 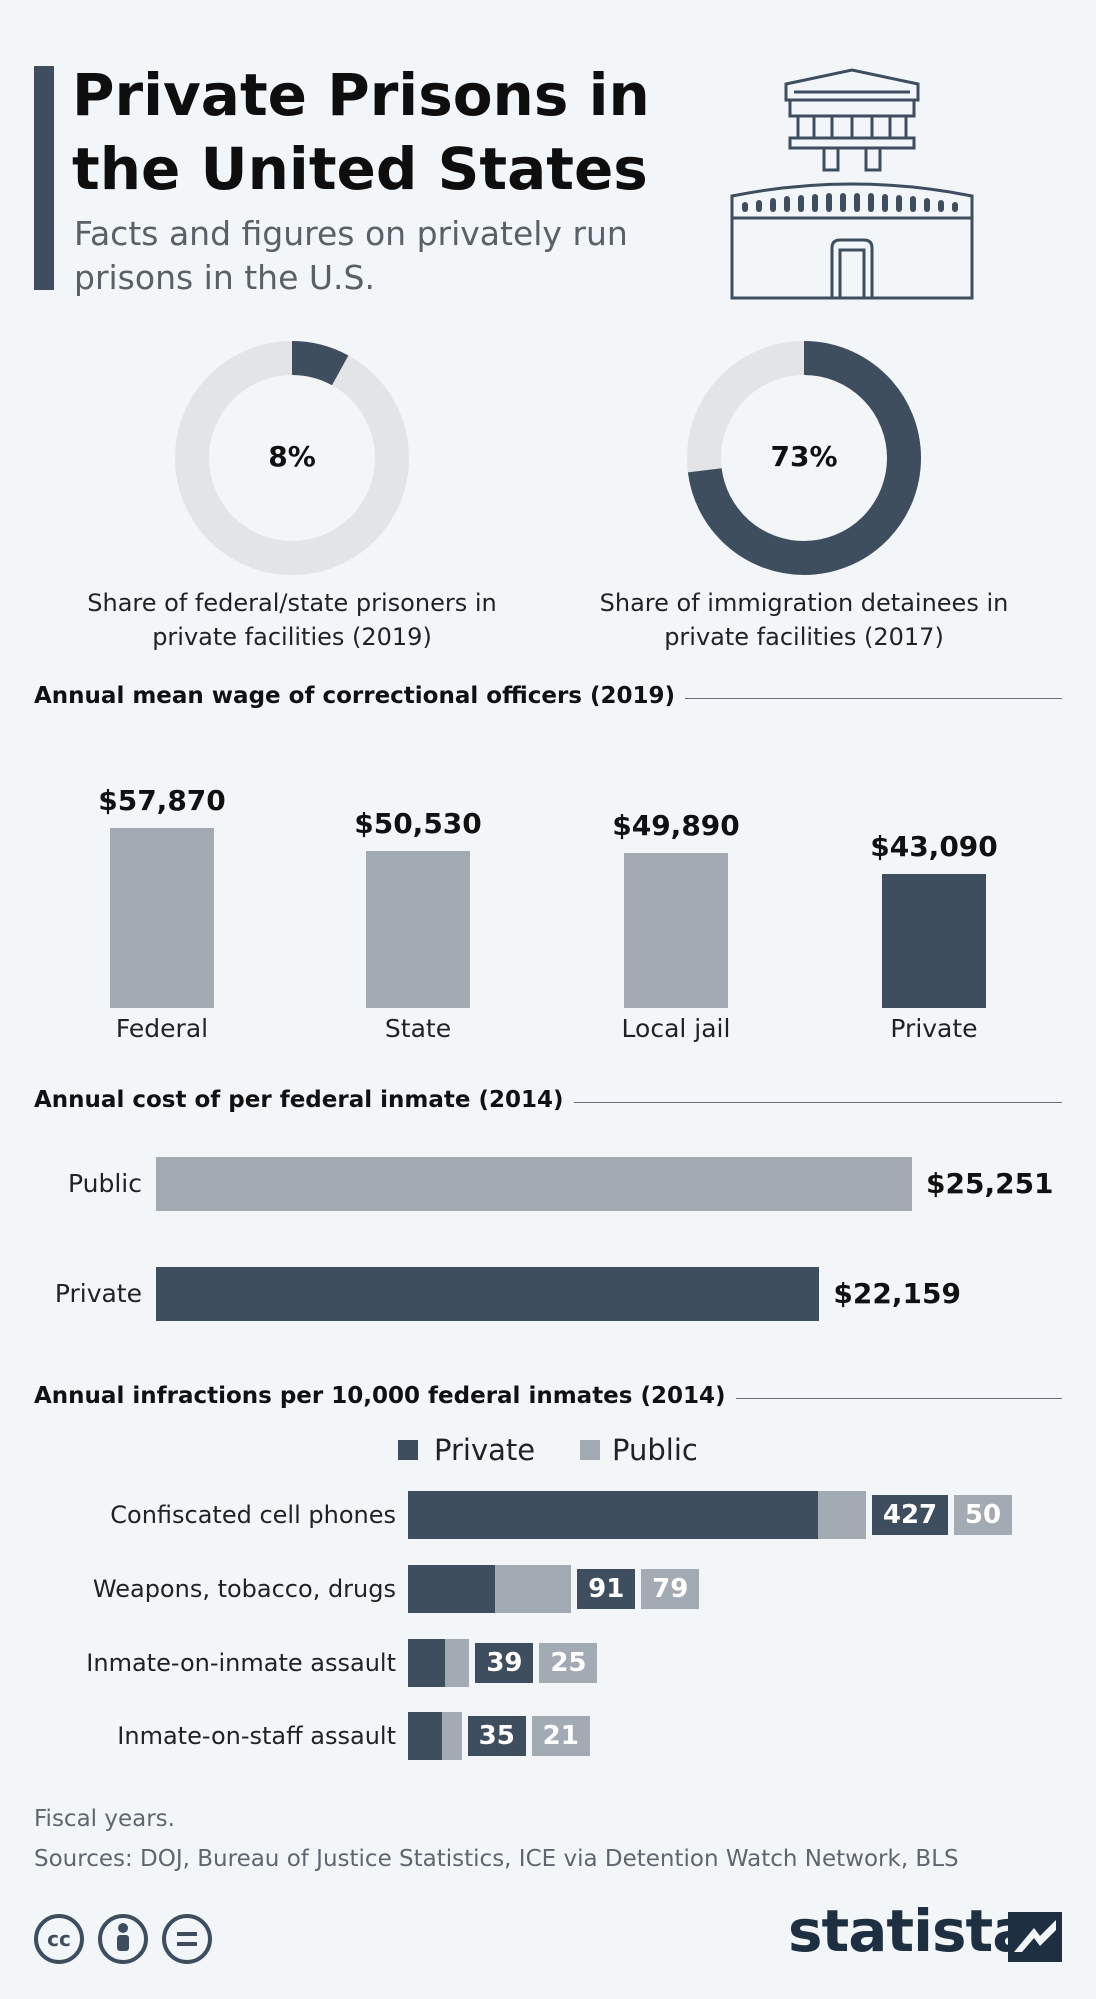 I want to click on legend-swatch-private, so click(x=408, y=1450).